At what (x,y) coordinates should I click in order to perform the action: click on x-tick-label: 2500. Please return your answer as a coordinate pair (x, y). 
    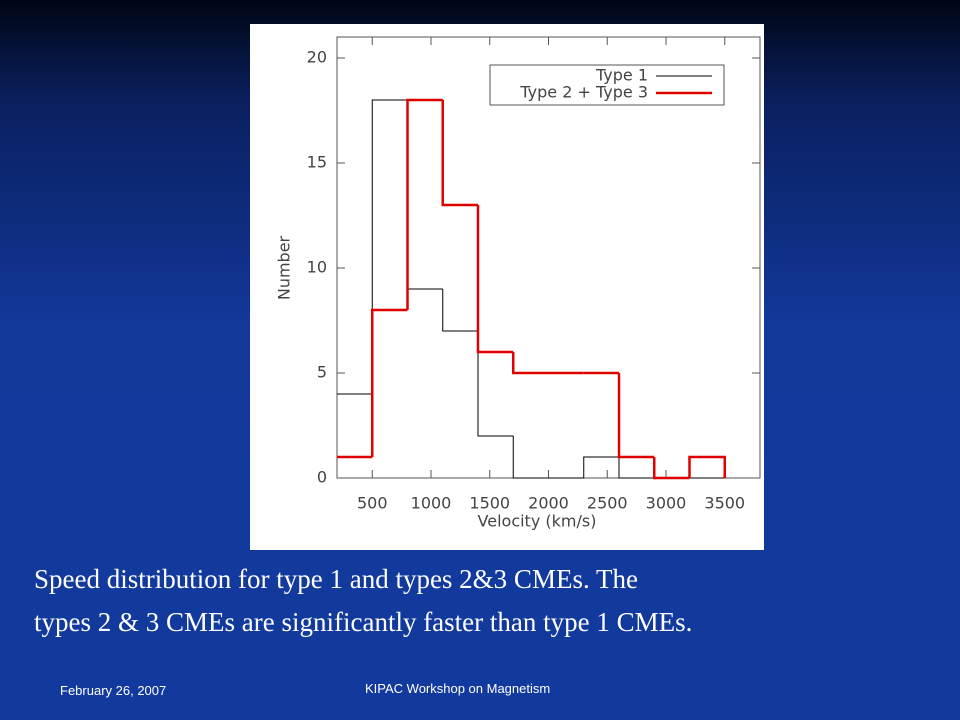
    Looking at the image, I should click on (607, 503).